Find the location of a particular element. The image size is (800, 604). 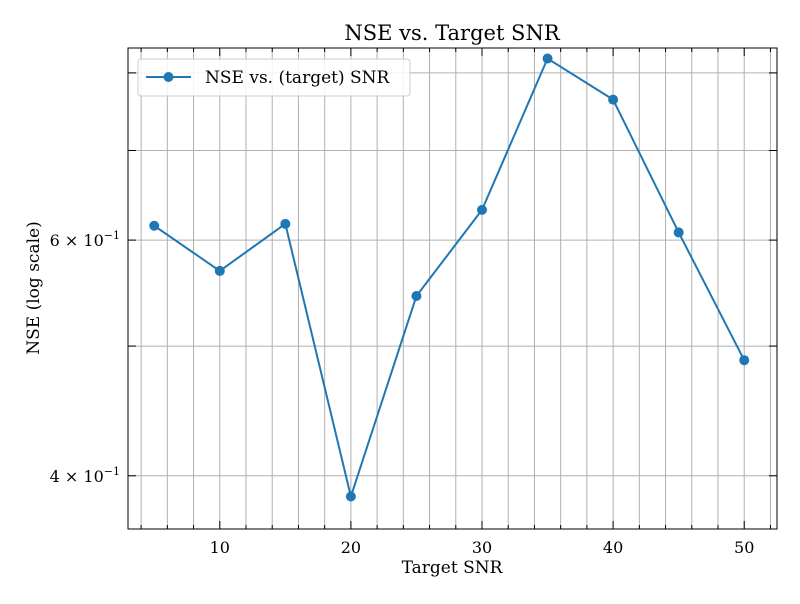

x-tick-label: 20 is located at coordinates (351, 547).